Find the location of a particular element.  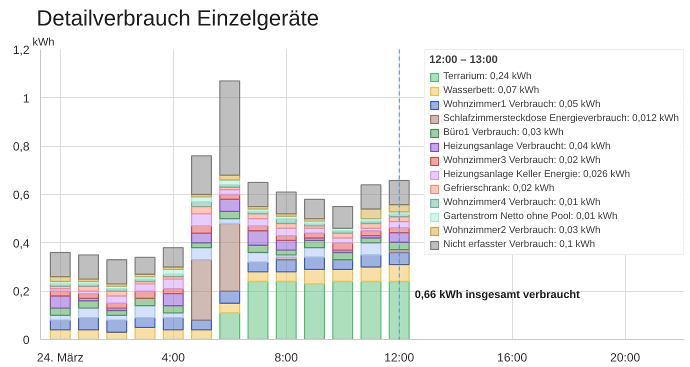

y-tick-label: 0,8 is located at coordinates (21, 147).